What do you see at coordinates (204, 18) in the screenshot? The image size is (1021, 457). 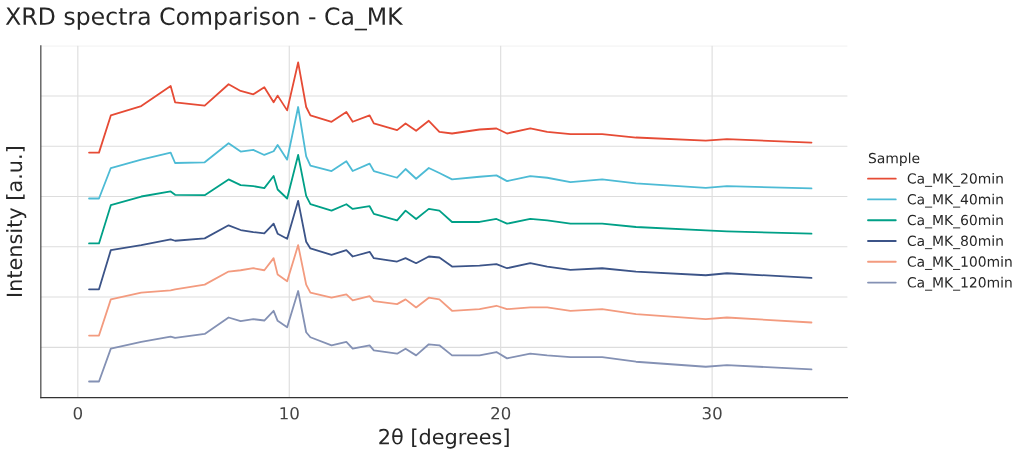 I see `chart-title: XRD spectra Comparison - Ca_MK` at bounding box center [204, 18].